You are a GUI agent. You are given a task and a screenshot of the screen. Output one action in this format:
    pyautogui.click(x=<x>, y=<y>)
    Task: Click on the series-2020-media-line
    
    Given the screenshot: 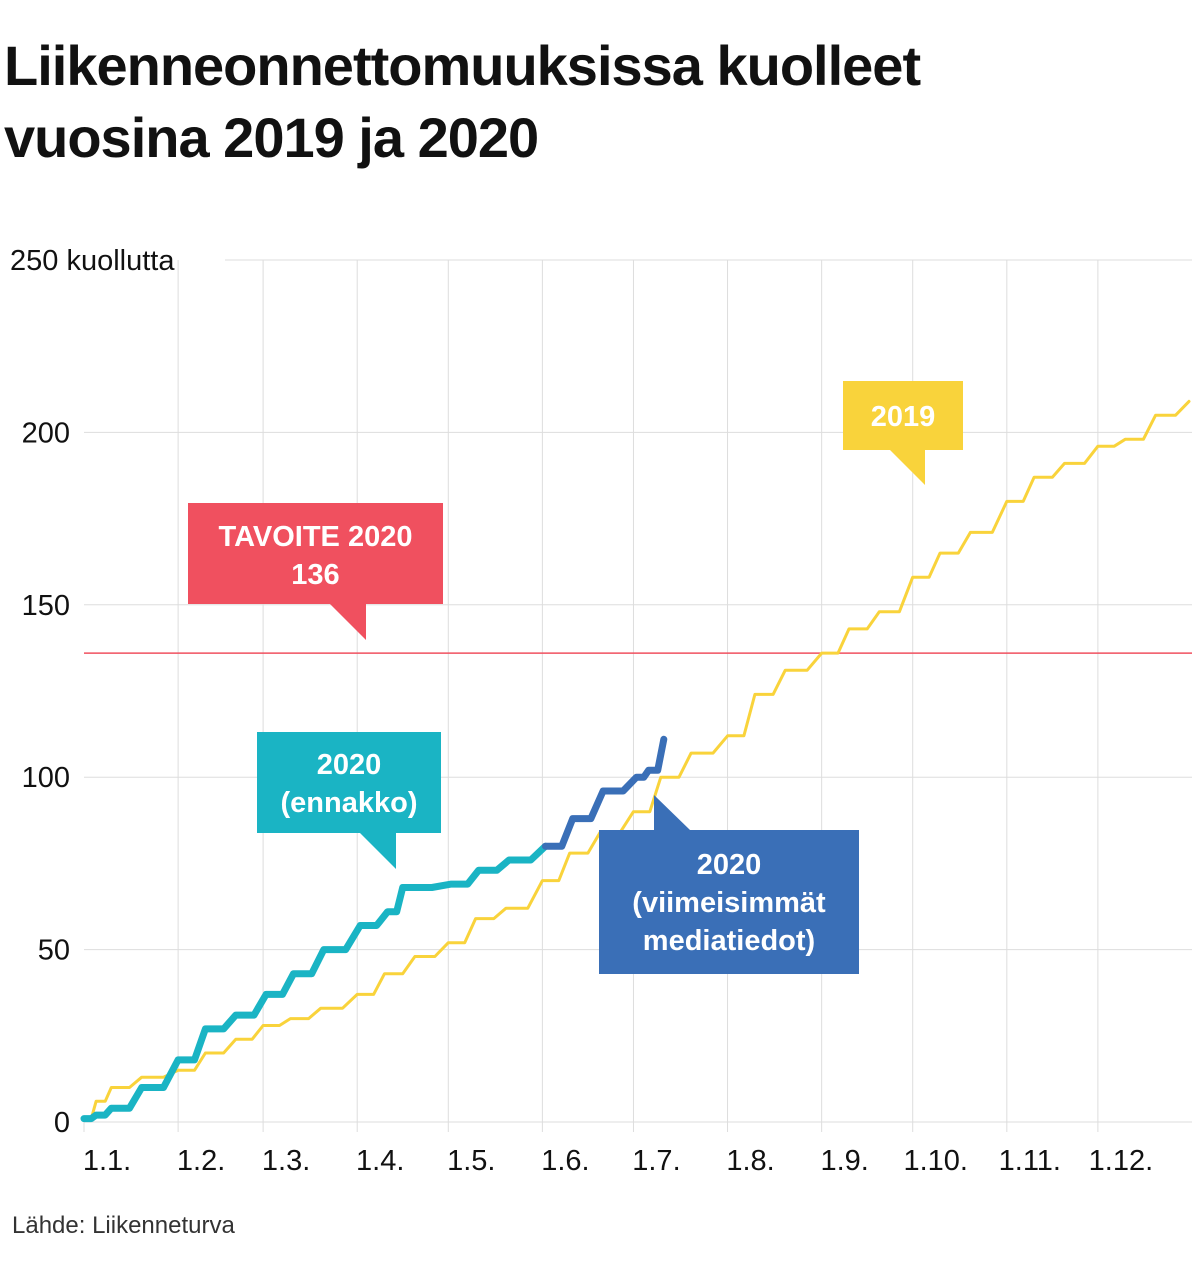 What is the action you would take?
    pyautogui.click(x=604, y=792)
    